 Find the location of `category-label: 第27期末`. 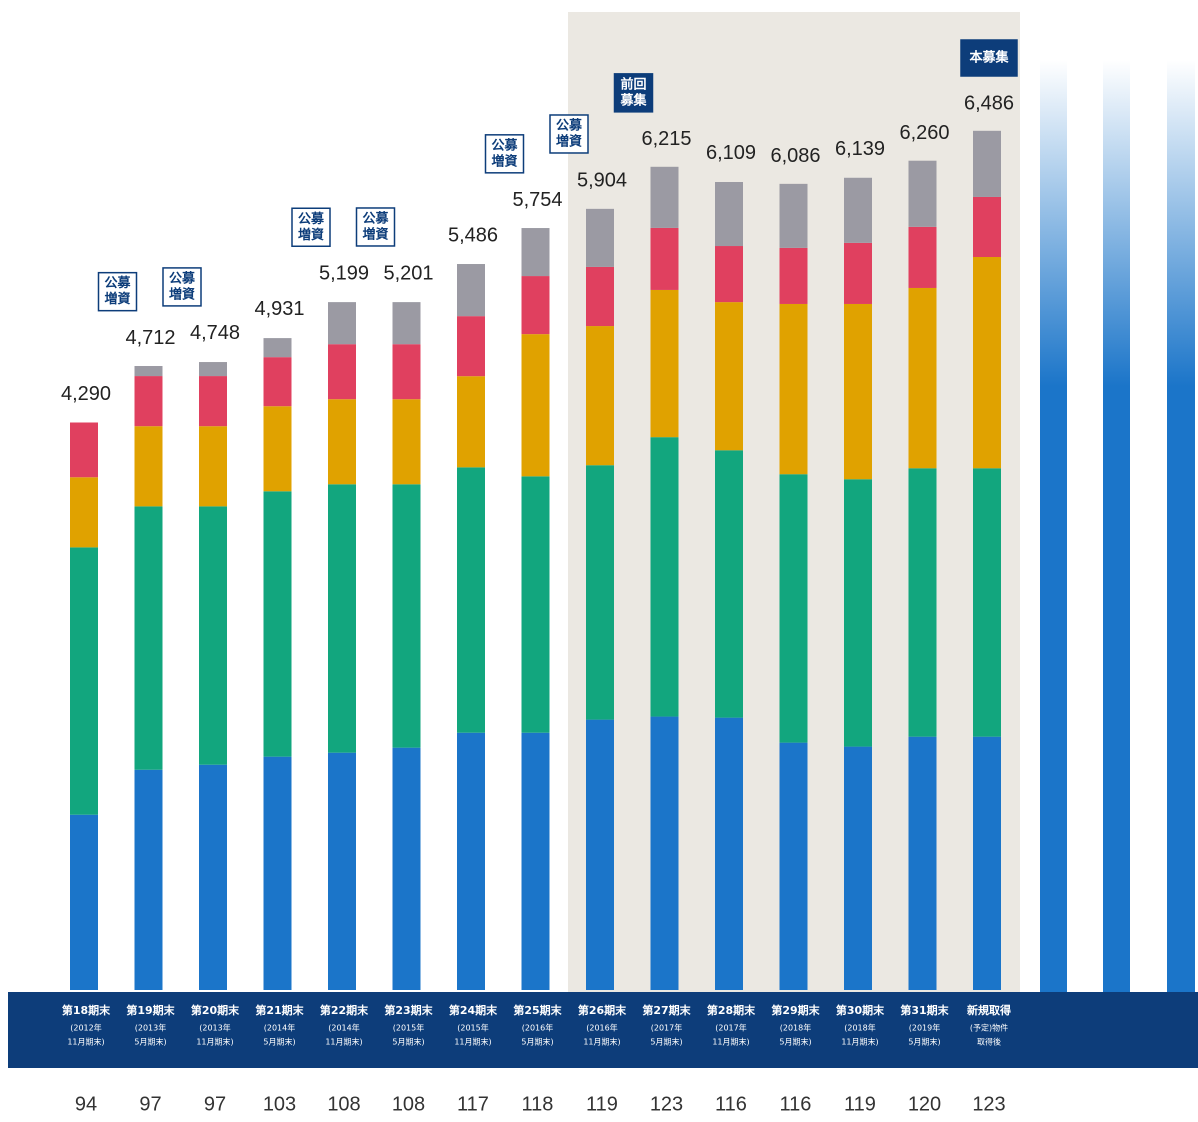

category-label: 第27期末 is located at coordinates (666, 1010).